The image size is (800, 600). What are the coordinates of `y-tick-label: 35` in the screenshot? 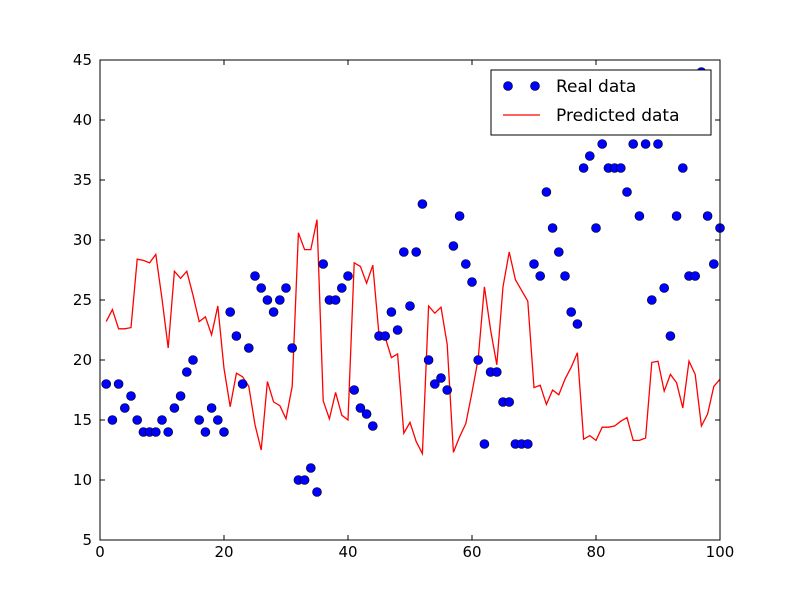 It's located at (82, 180).